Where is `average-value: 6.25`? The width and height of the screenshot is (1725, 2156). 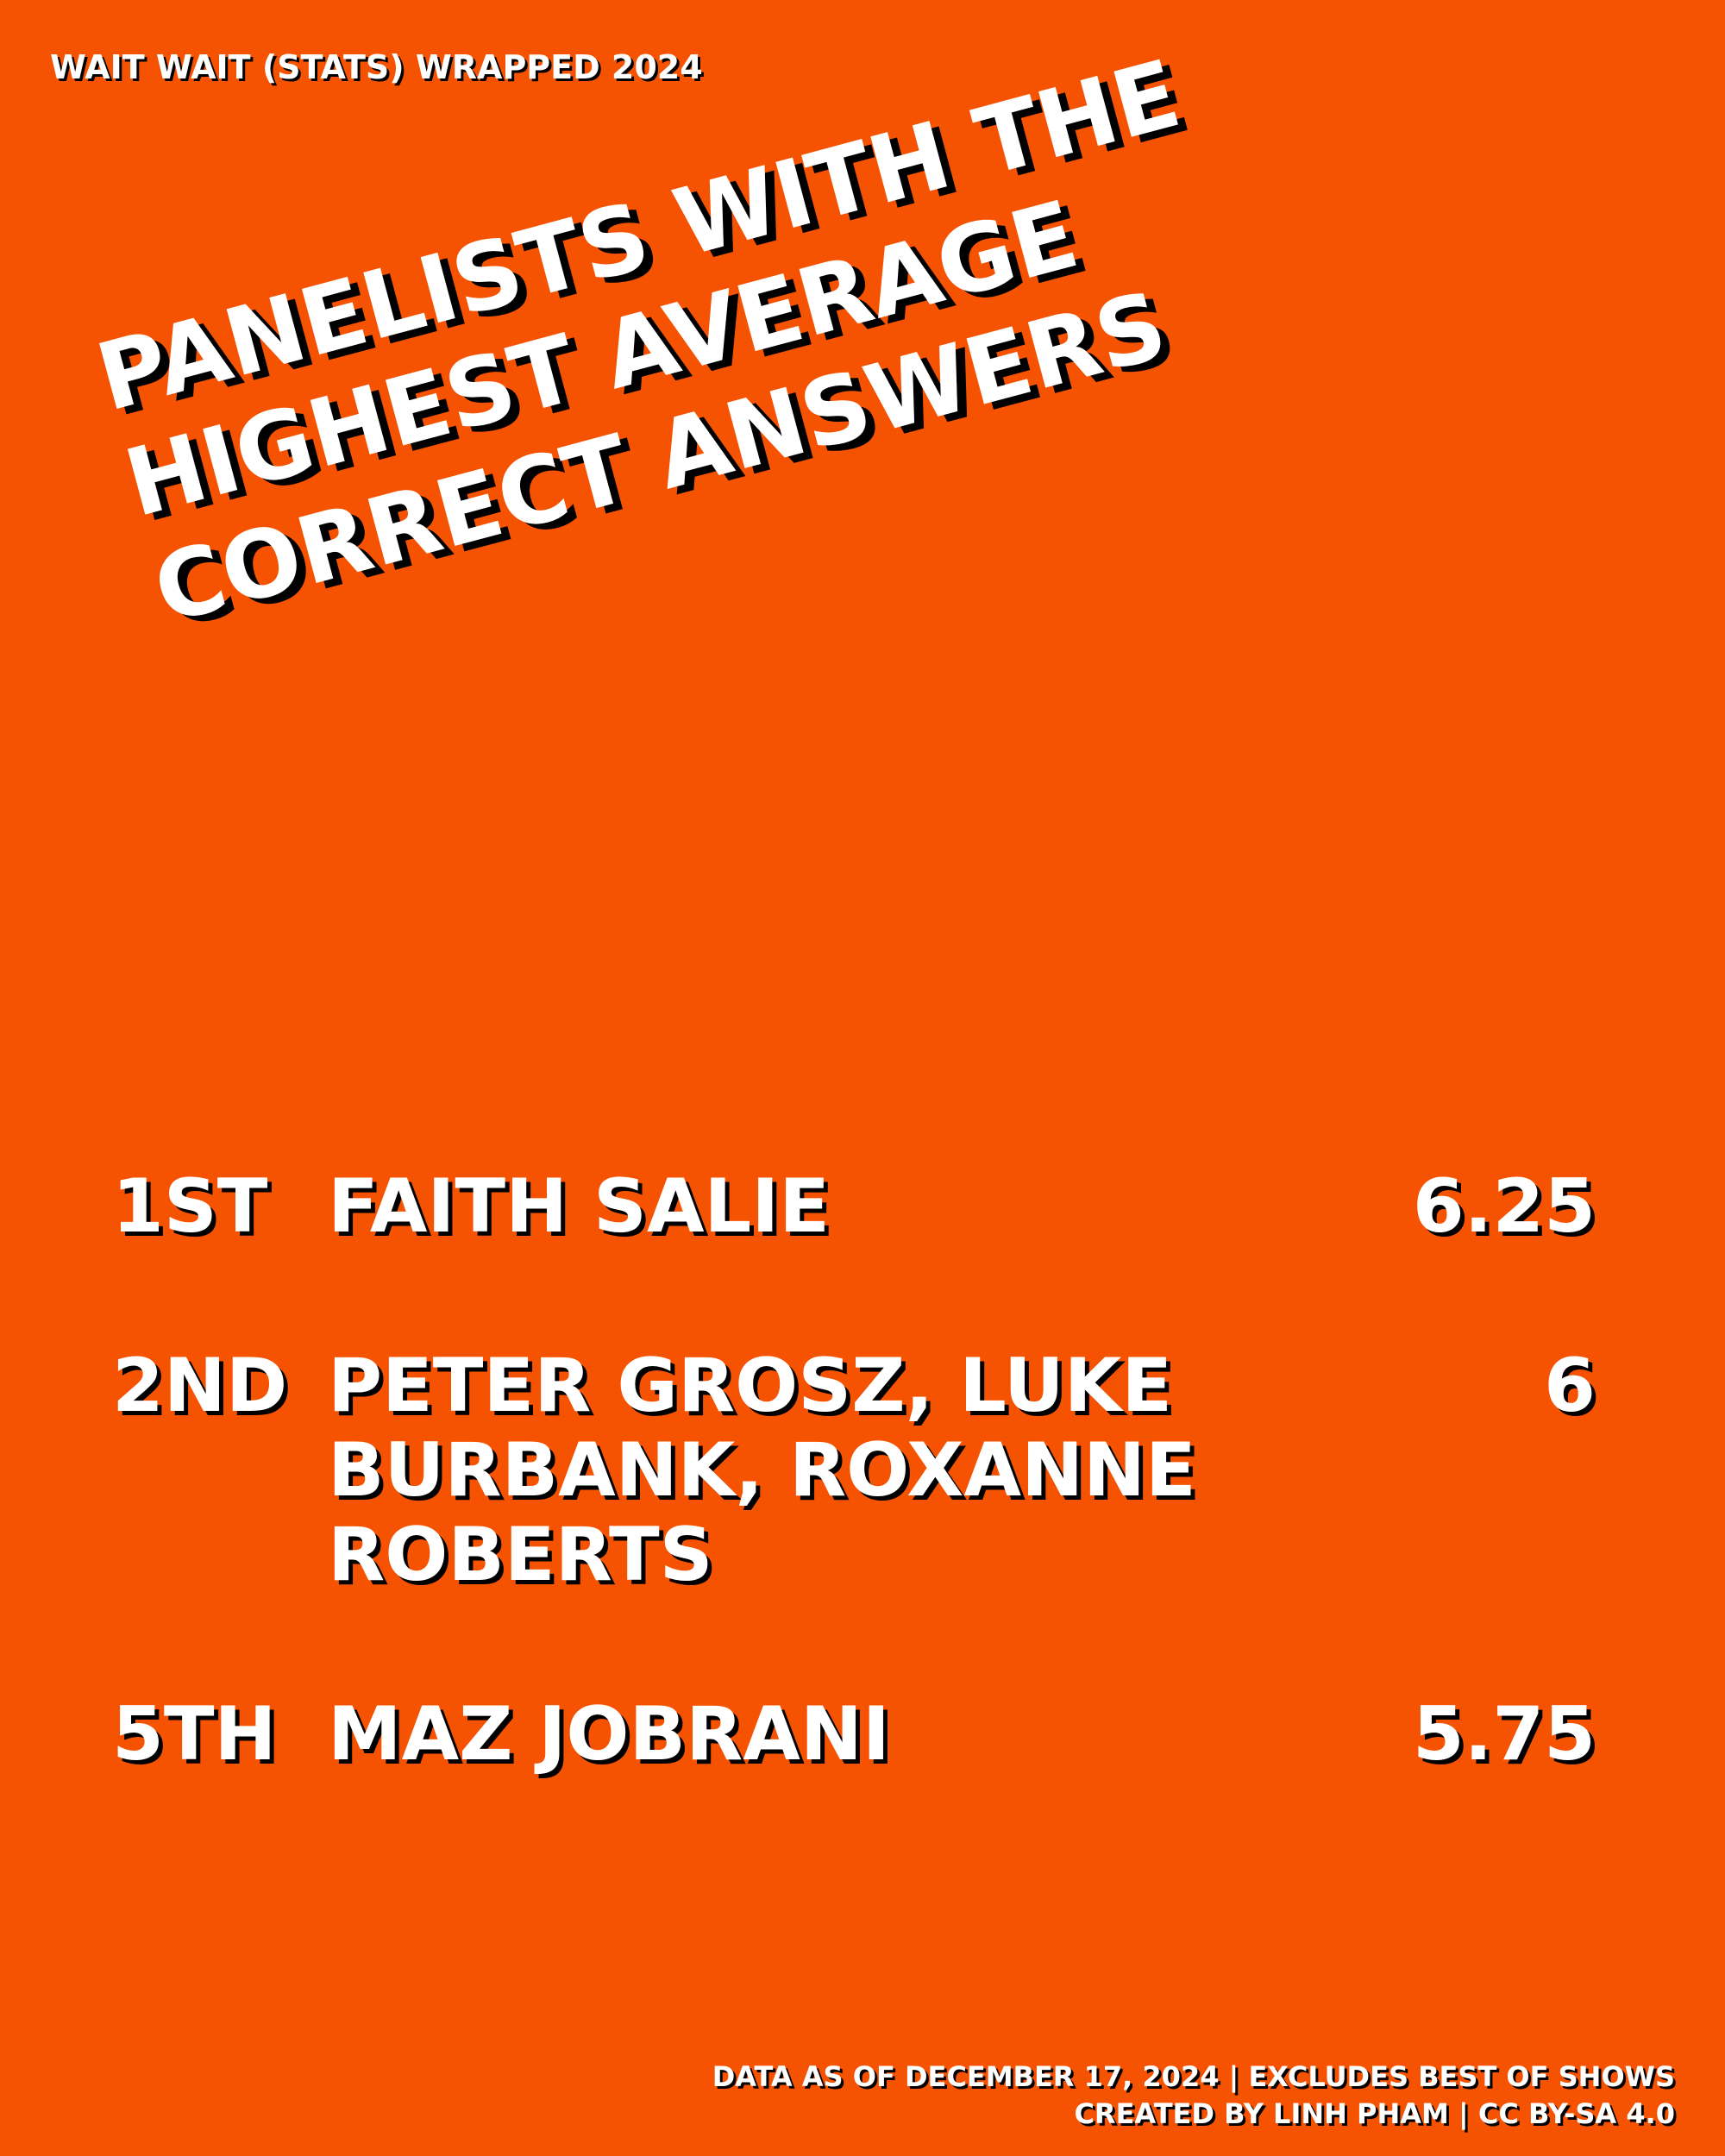 average-value: 6.25 is located at coordinates (1504, 1206).